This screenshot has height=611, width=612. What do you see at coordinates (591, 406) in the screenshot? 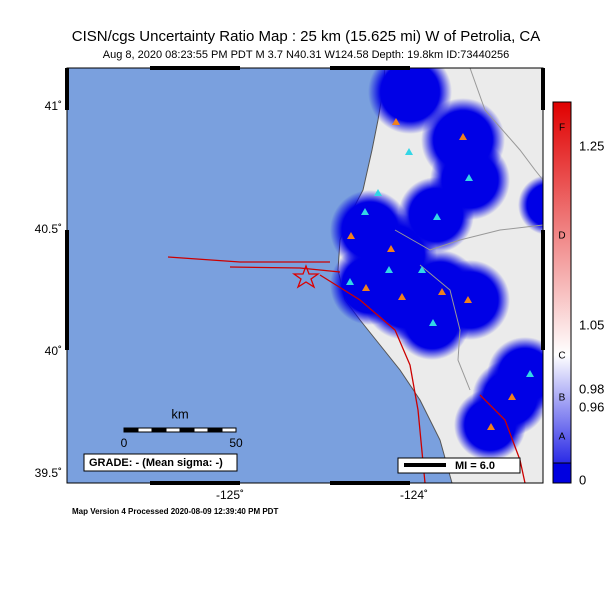
I see `colorbar-value: 0.96` at bounding box center [591, 406].